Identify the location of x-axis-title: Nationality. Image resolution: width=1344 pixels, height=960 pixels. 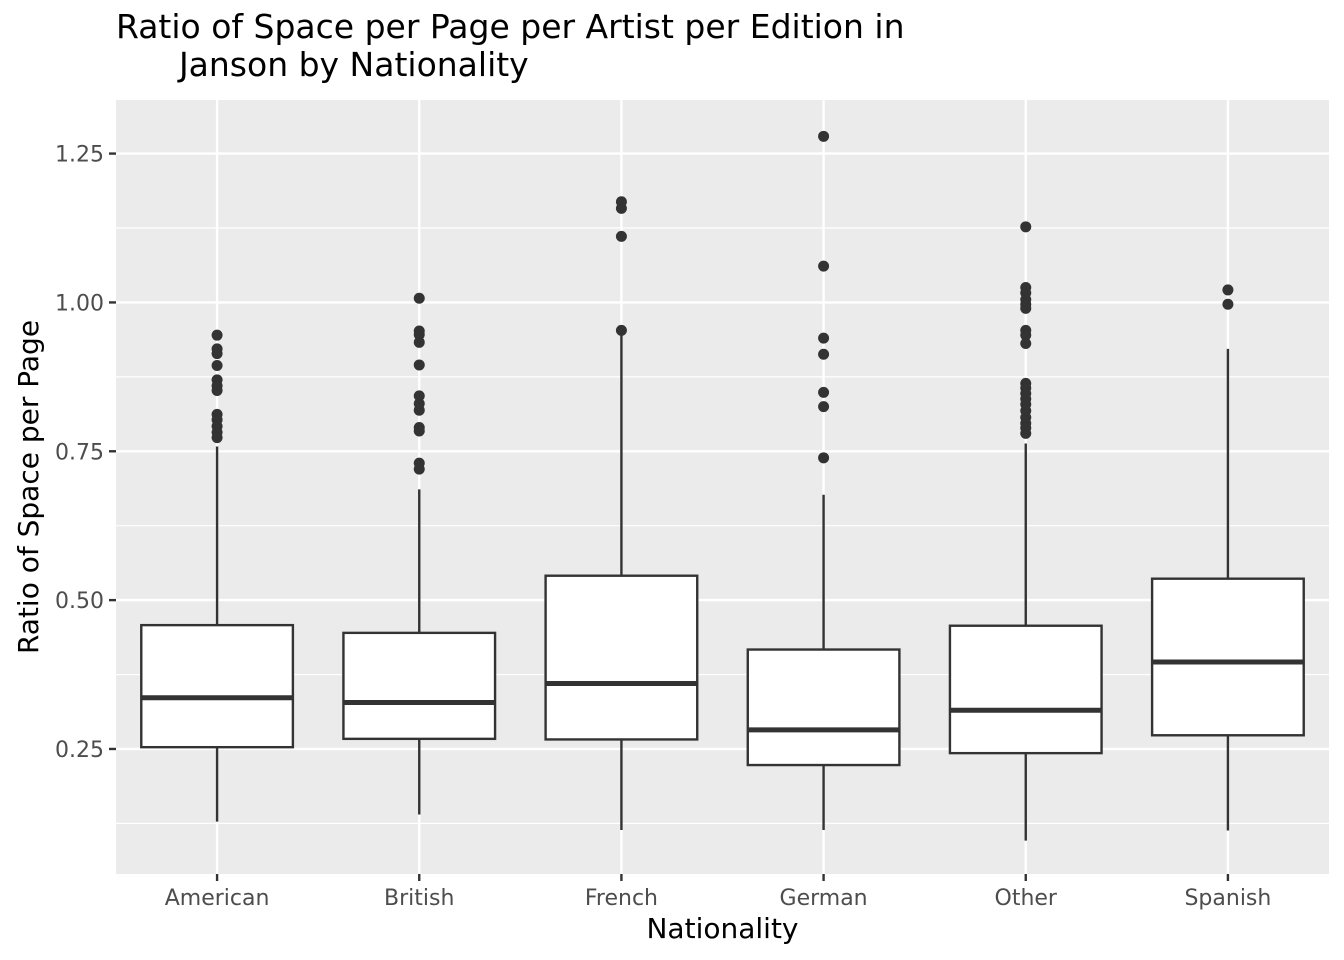
(722, 928).